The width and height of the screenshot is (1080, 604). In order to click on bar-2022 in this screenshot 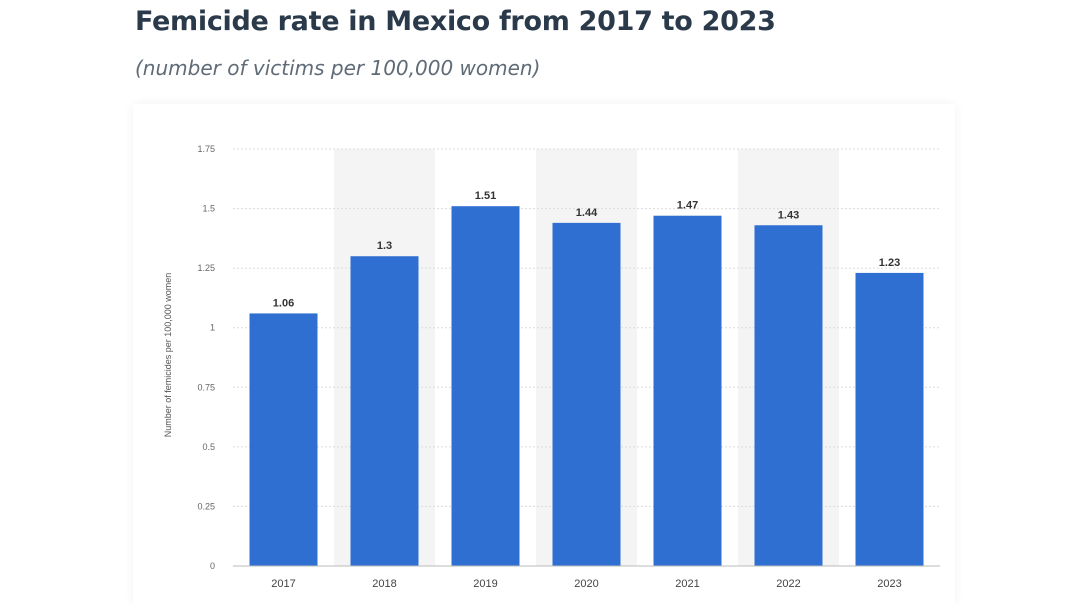, I will do `click(788, 395)`.